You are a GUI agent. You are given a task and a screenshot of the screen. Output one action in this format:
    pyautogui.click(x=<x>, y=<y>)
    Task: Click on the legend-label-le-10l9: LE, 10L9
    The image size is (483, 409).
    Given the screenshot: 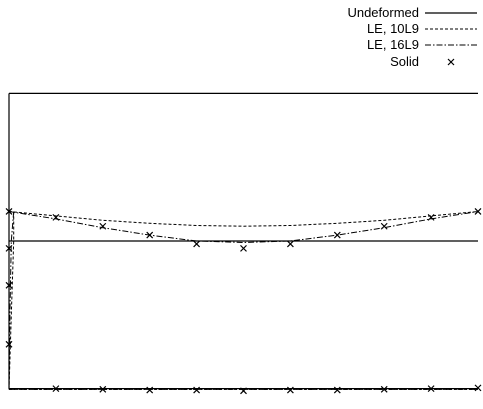 What is the action you would take?
    pyautogui.click(x=393, y=28)
    